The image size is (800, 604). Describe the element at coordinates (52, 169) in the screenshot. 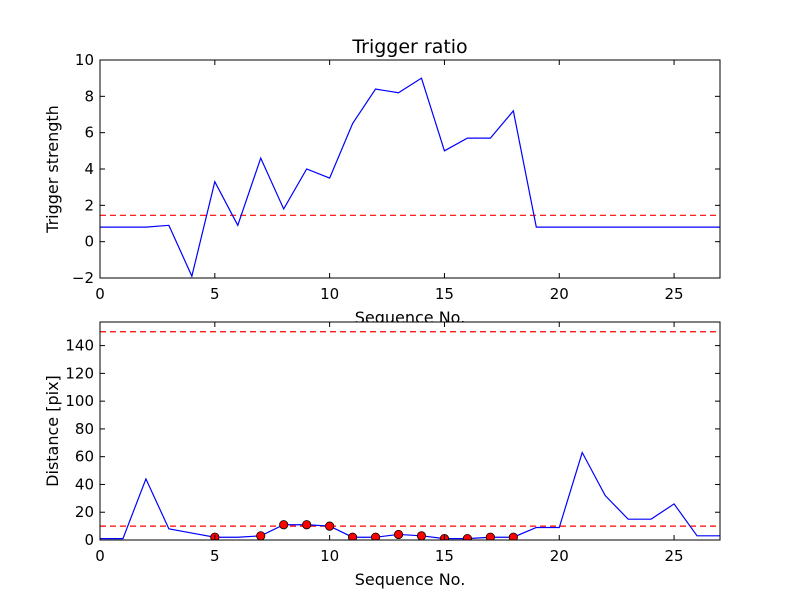

I see `y-axis-label: Trigger strength` at that location.